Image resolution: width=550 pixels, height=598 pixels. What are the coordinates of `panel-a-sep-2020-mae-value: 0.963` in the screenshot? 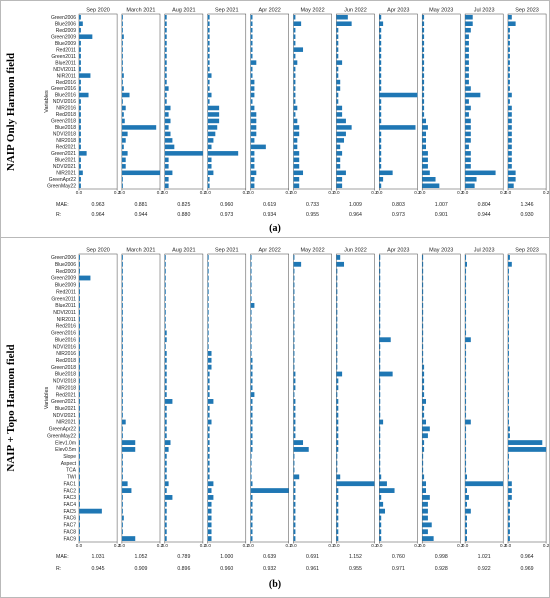 It's located at (98, 205).